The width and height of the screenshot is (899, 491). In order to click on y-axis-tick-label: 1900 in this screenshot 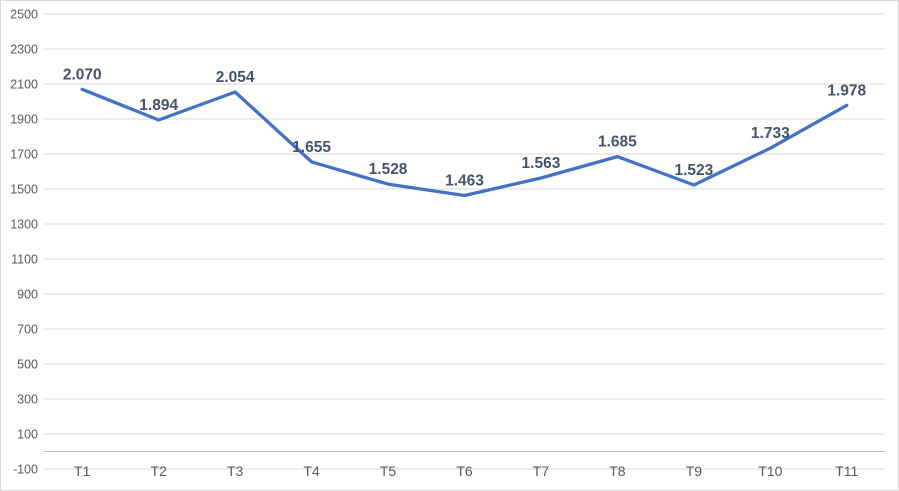, I will do `click(24, 120)`.